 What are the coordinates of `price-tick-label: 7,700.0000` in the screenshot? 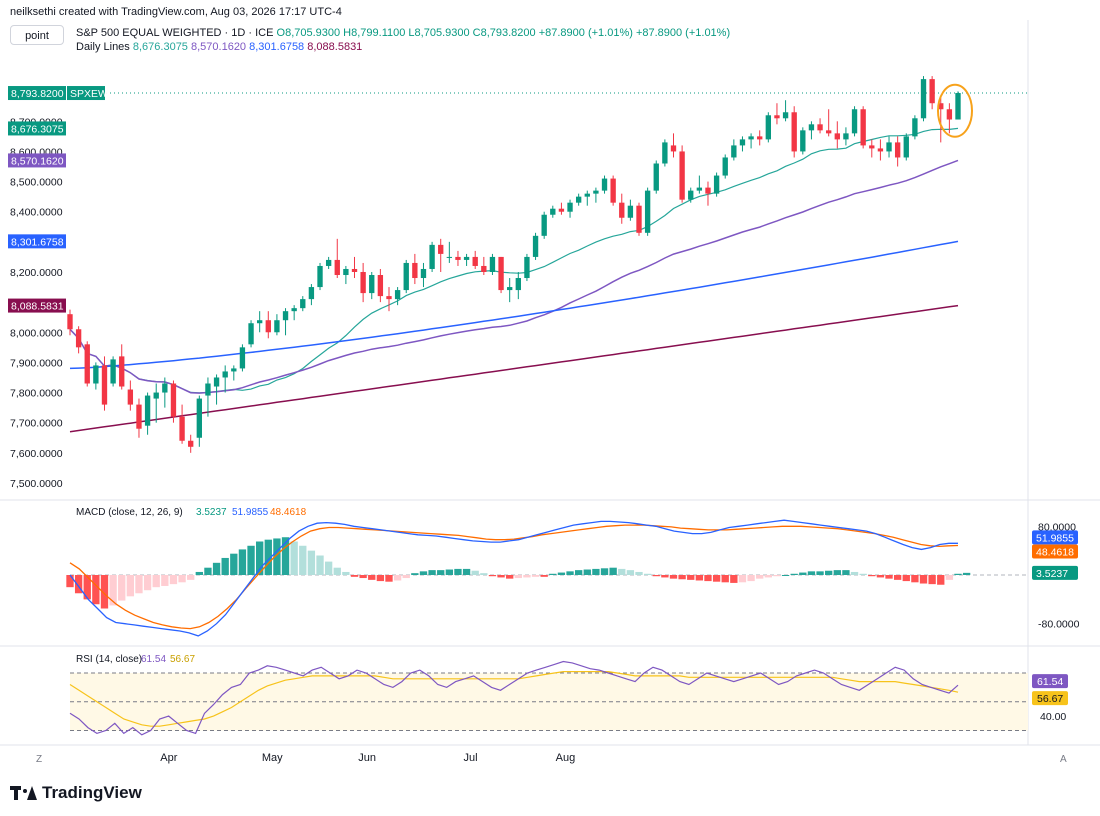 It's located at (36, 424).